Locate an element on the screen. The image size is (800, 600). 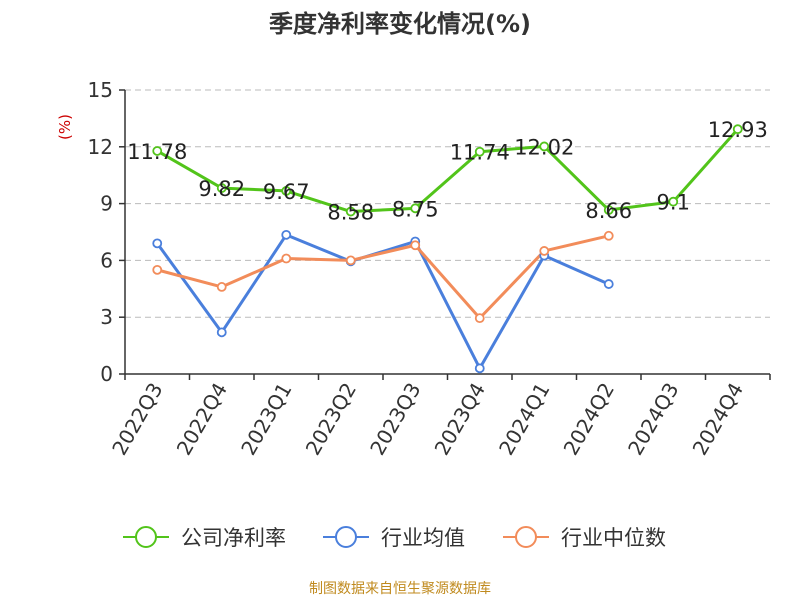
legend-label: 行业中位数 is located at coordinates (613, 538).